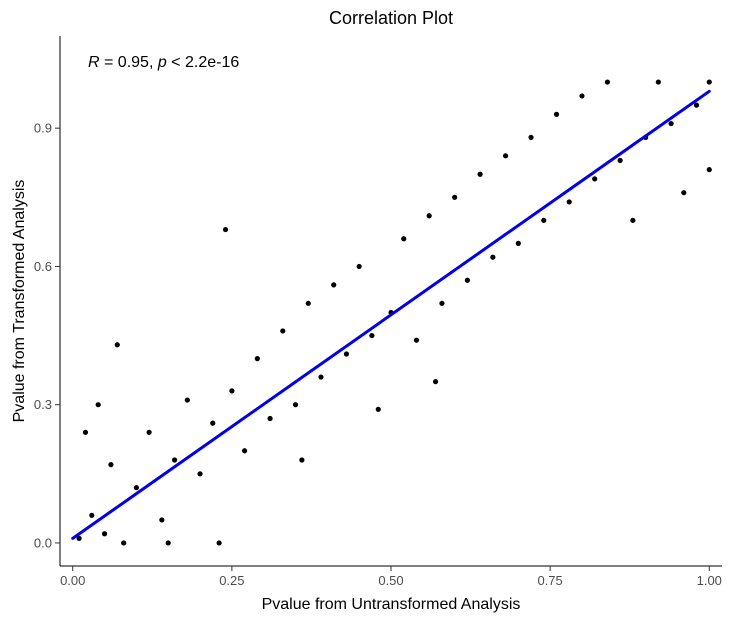 The height and width of the screenshot is (620, 732). What do you see at coordinates (47, 335) in the screenshot?
I see `y-ticks: 0.0 0.3 0.6 0.9` at bounding box center [47, 335].